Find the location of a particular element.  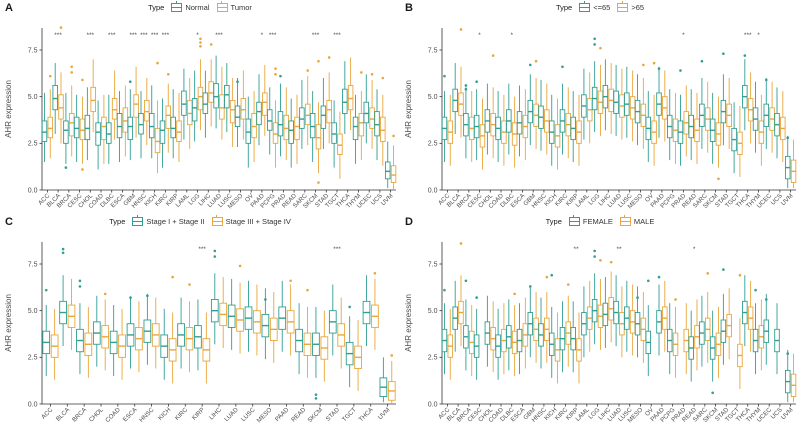

x-category-label: CHOL is located at coordinates (97, 415).